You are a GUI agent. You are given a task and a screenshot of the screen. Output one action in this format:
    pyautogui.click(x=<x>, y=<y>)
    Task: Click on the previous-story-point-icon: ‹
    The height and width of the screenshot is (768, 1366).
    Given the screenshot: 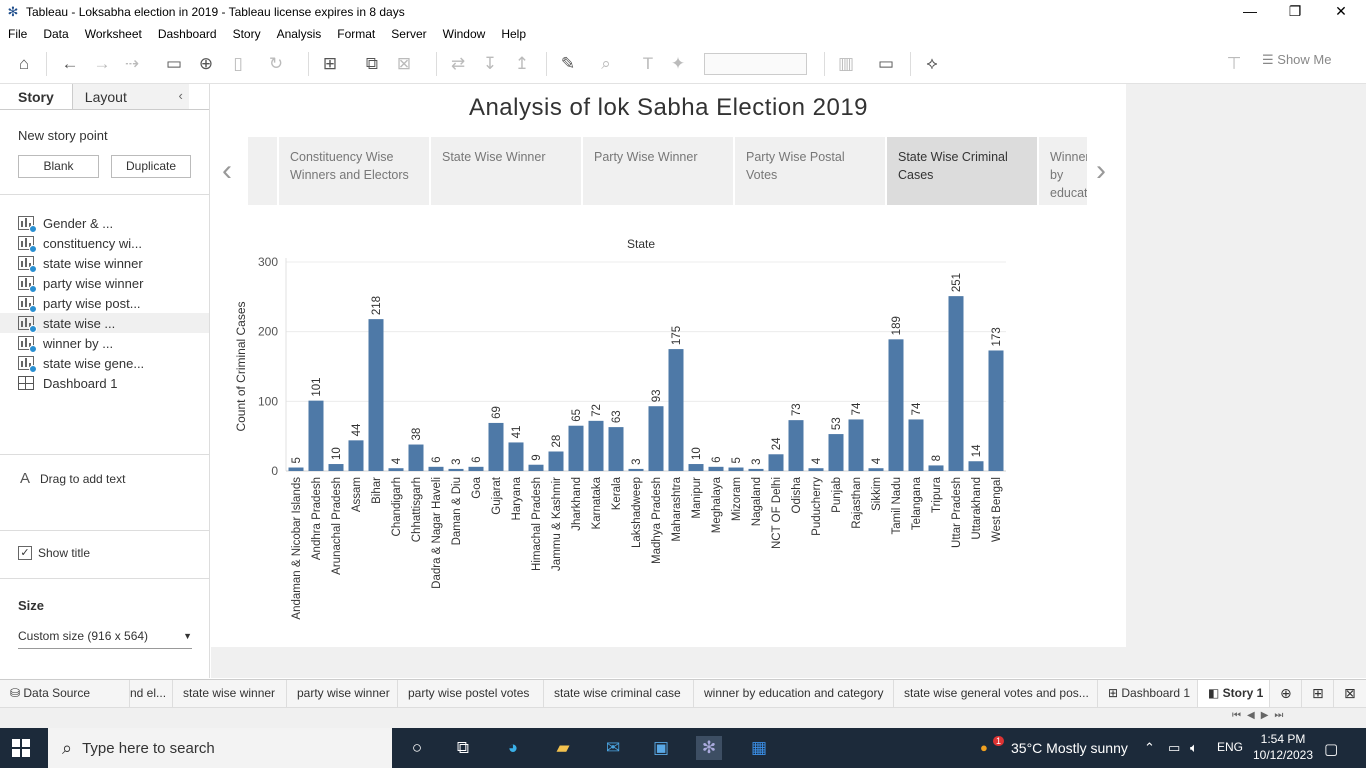 What is the action you would take?
    pyautogui.click(x=227, y=170)
    